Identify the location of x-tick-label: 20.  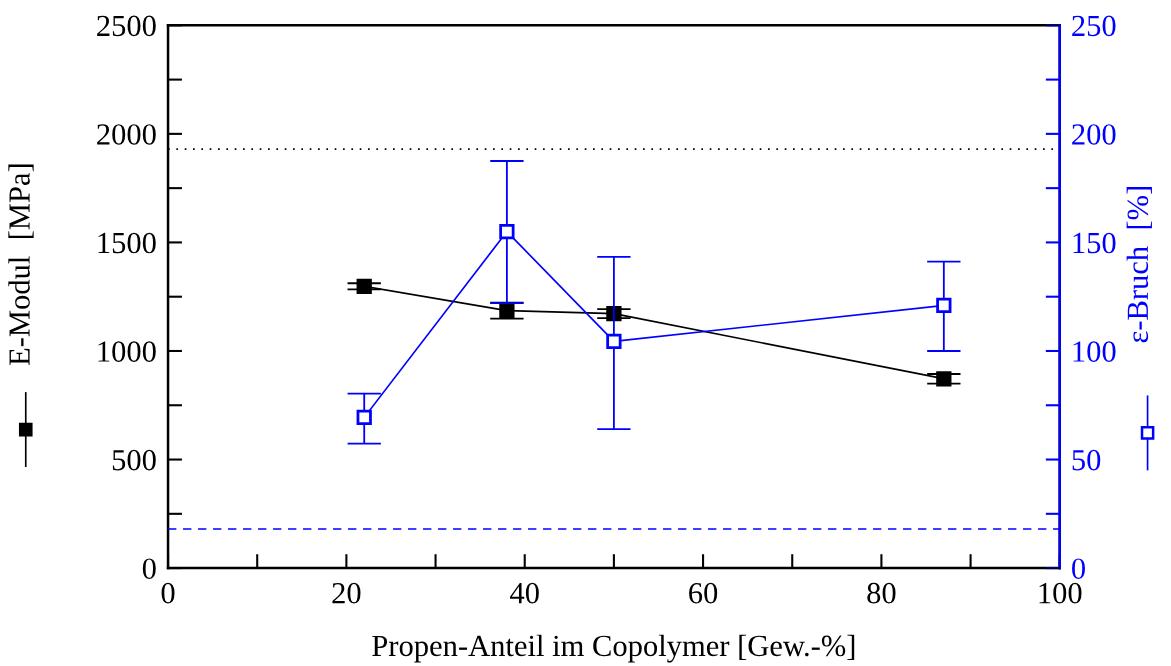
(346, 593).